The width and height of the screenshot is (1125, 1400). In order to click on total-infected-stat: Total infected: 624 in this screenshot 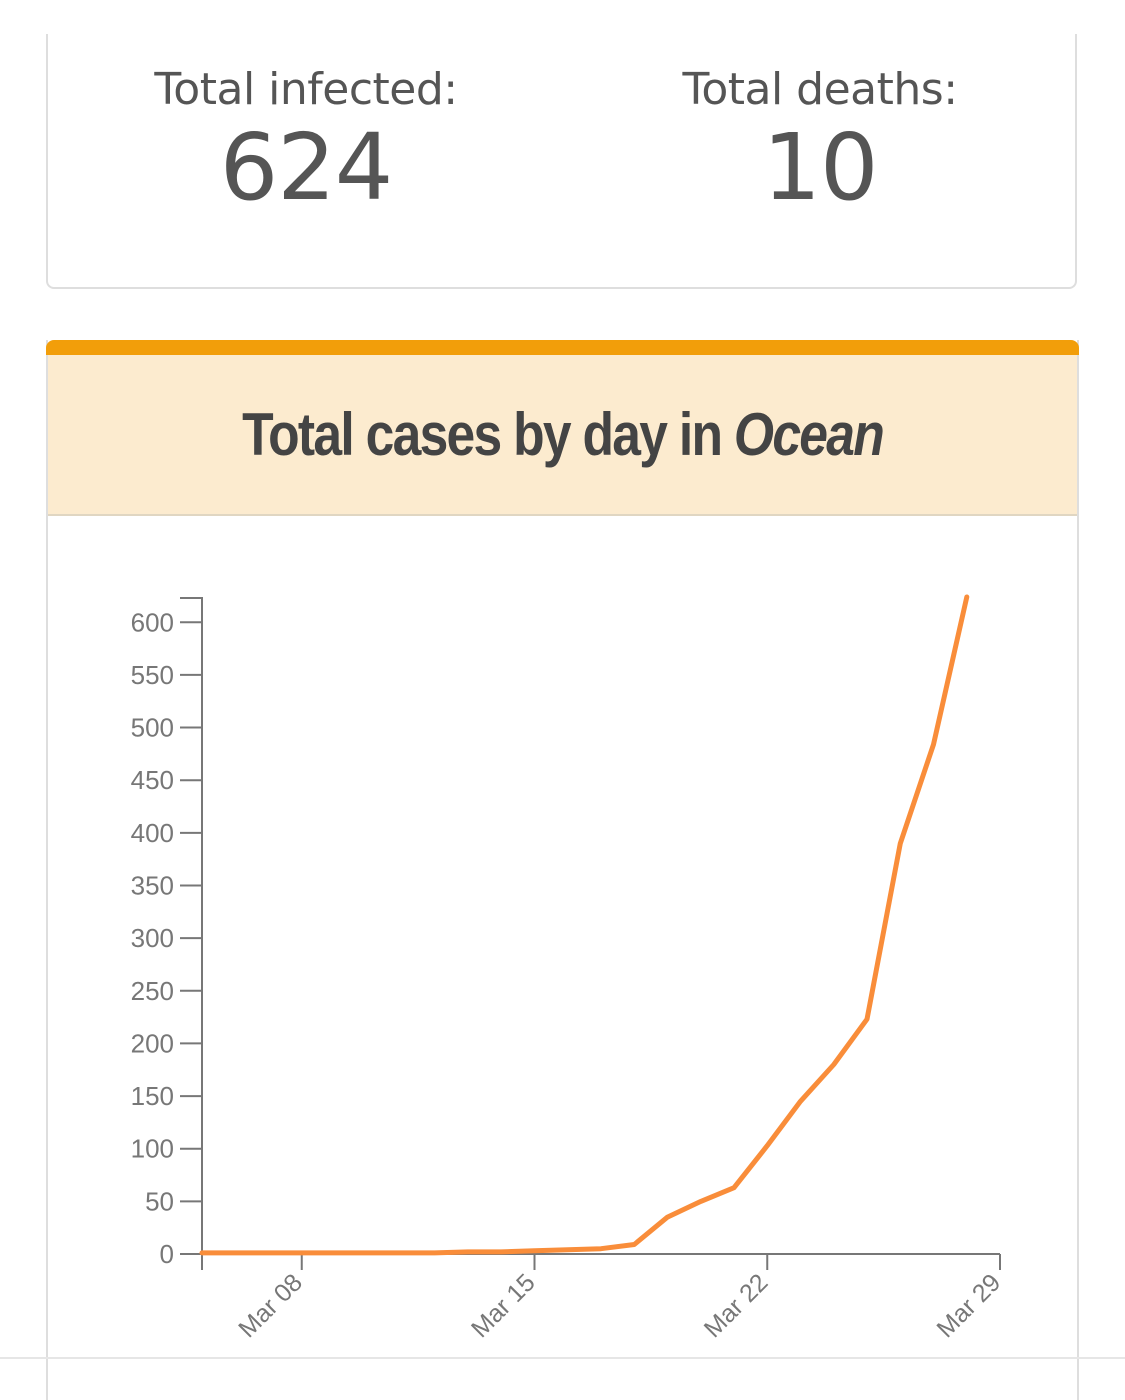, I will do `click(306, 143)`.